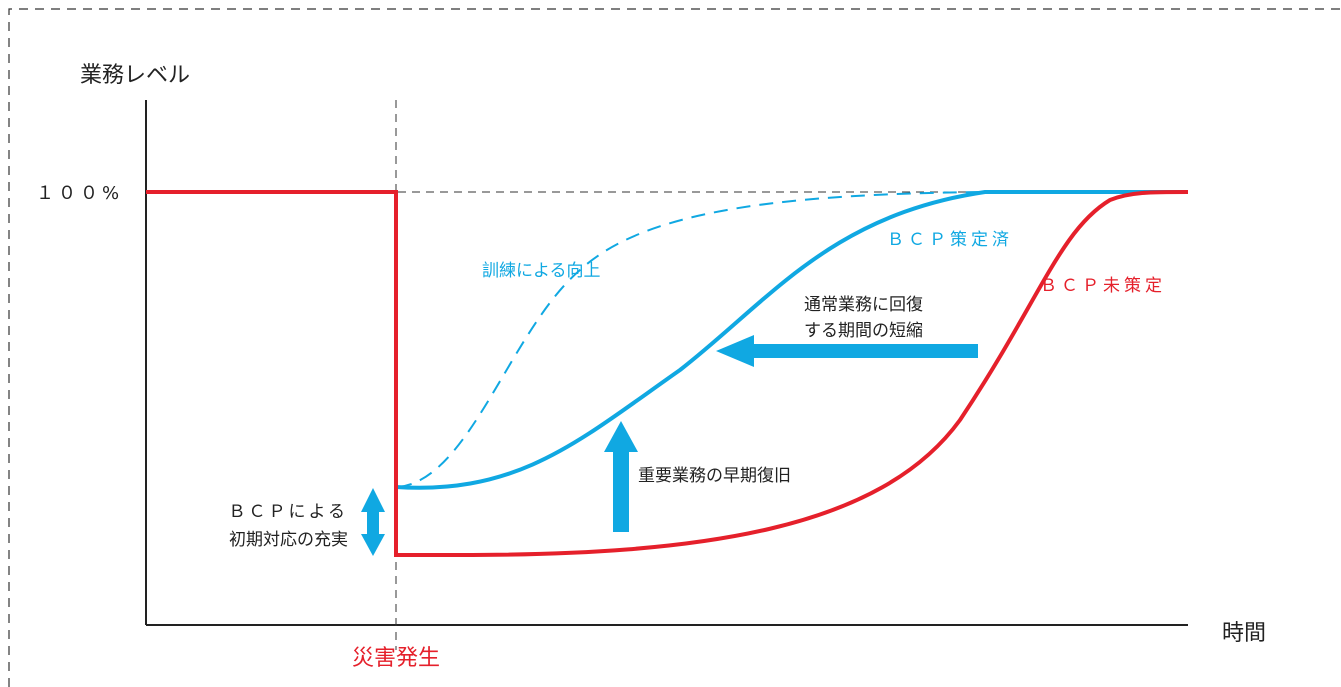 This screenshot has width=1341, height=687. What do you see at coordinates (914, 305) in the screenshot?
I see `shorten-label-line2: 復` at bounding box center [914, 305].